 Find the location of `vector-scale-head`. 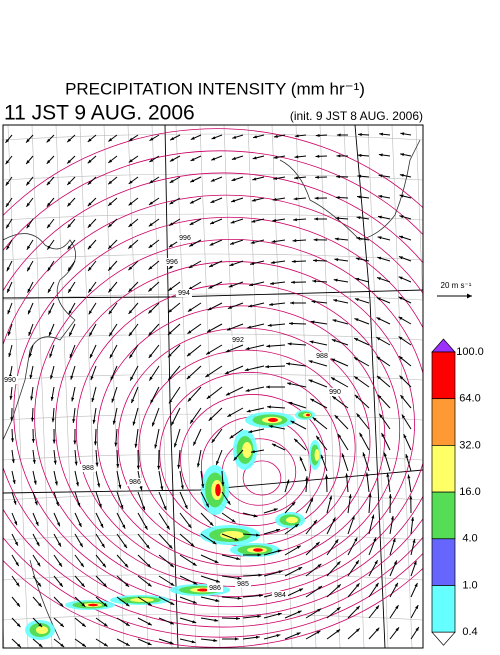

vector-scale-head is located at coordinates (469, 296).